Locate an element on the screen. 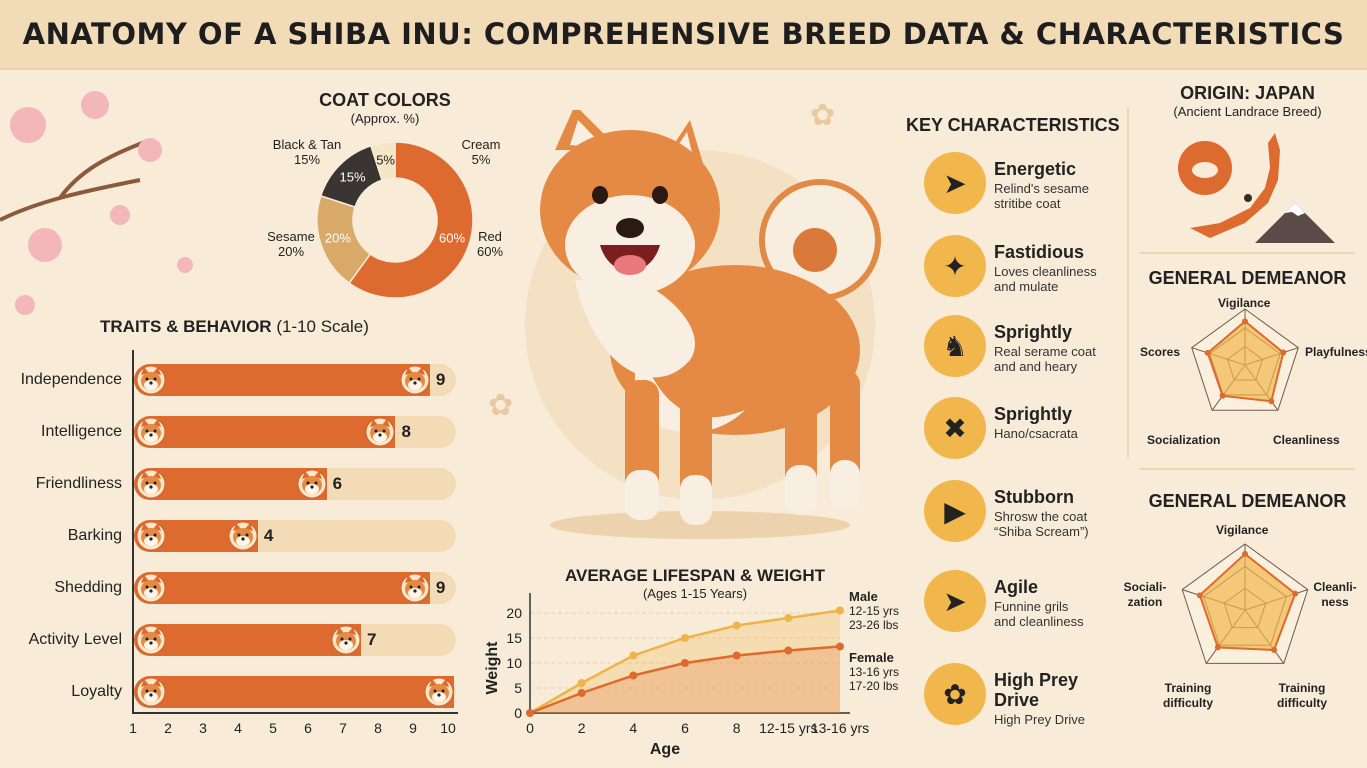 This screenshot has height=768, width=1367. y-tick-label: 15 is located at coordinates (514, 638).